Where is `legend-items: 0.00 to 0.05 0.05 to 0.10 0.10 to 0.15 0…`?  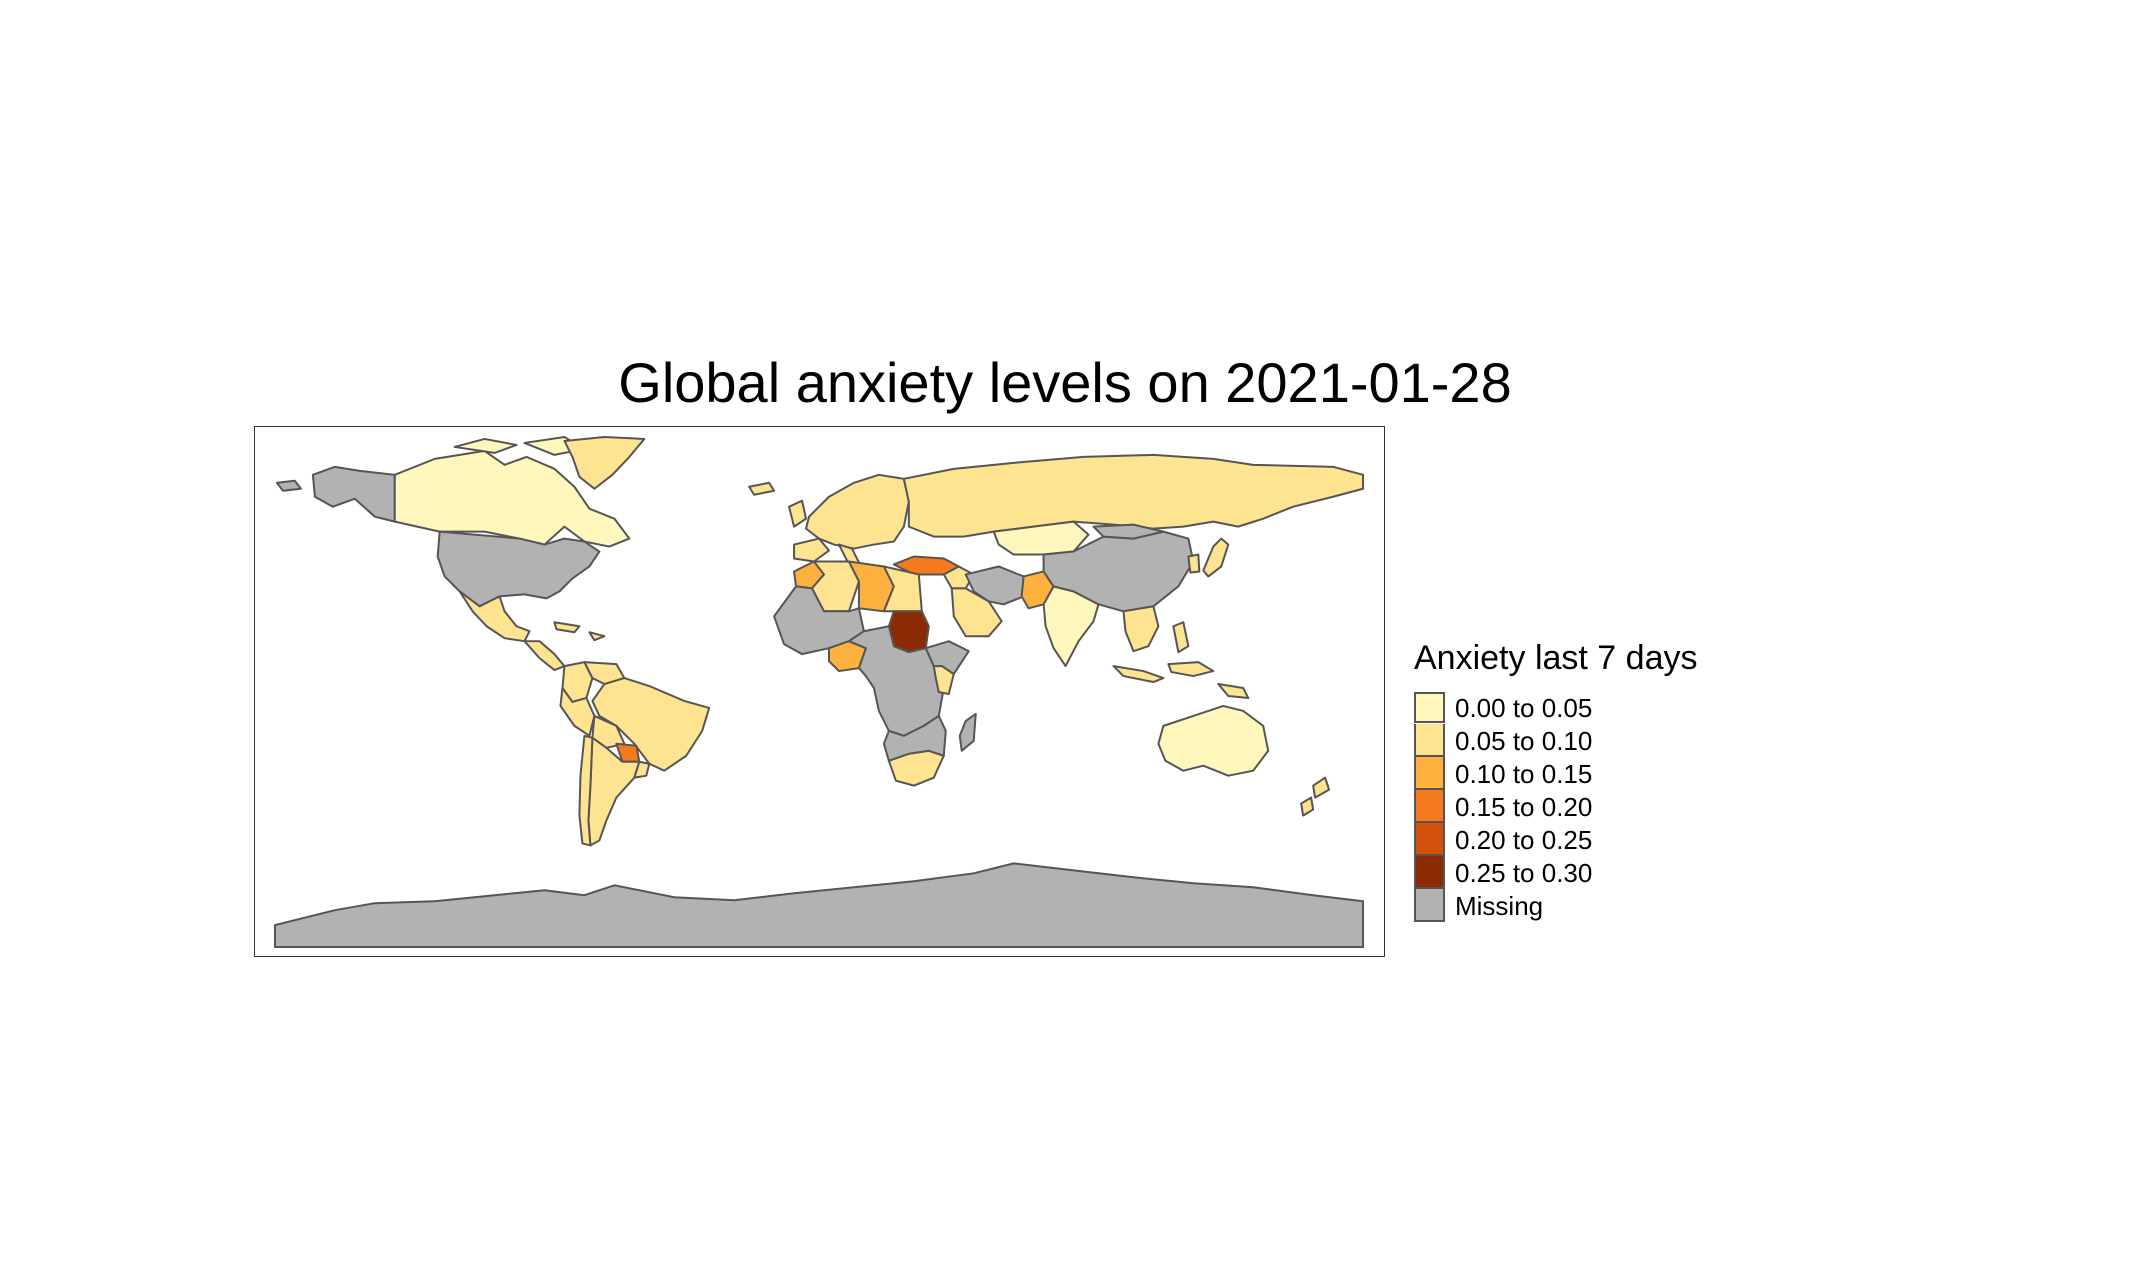 legend-items: 0.00 to 0.05 0.05 to 0.10 0.10 to 0.15 0… is located at coordinates (1594, 806).